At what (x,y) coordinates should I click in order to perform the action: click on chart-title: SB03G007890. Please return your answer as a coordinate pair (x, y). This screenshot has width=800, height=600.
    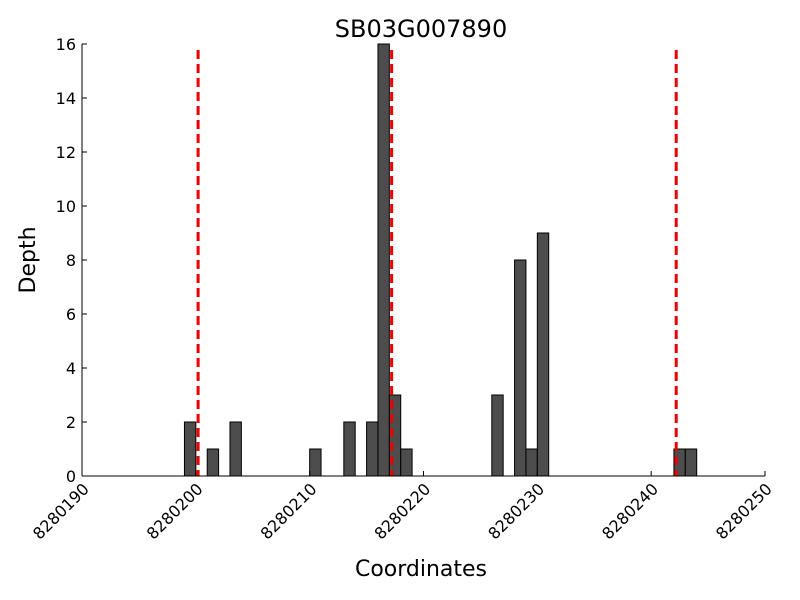
    Looking at the image, I should click on (421, 29).